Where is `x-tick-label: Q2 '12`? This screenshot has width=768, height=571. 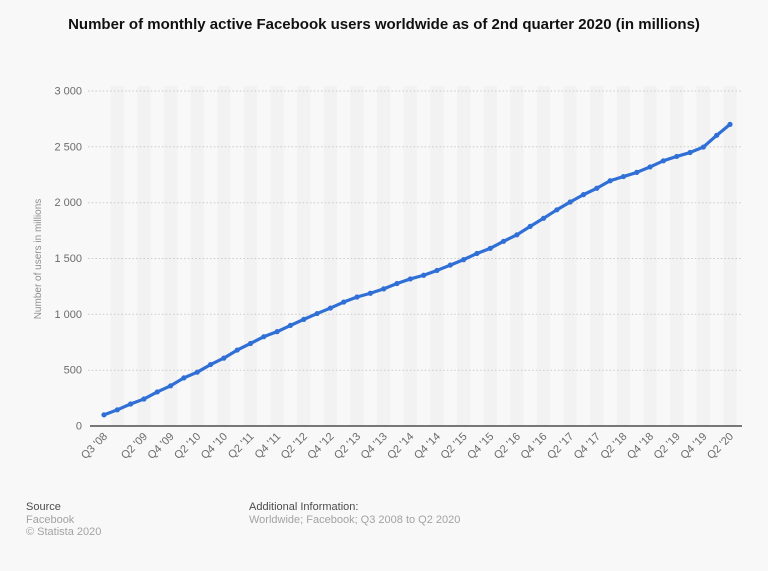
x-tick-label: Q2 '12 is located at coordinates (294, 446).